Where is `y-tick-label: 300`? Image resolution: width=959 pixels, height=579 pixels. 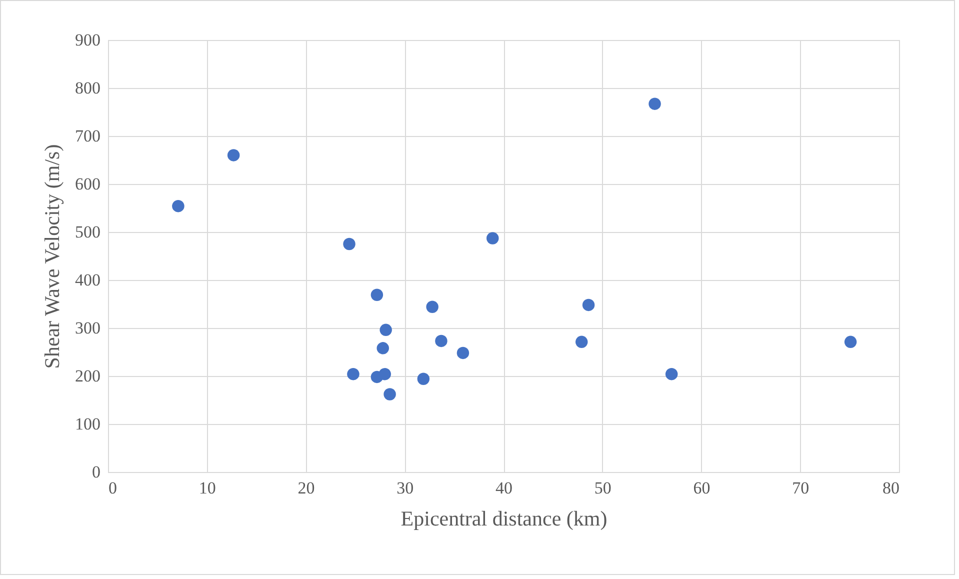
y-tick-label: 300 is located at coordinates (87, 328).